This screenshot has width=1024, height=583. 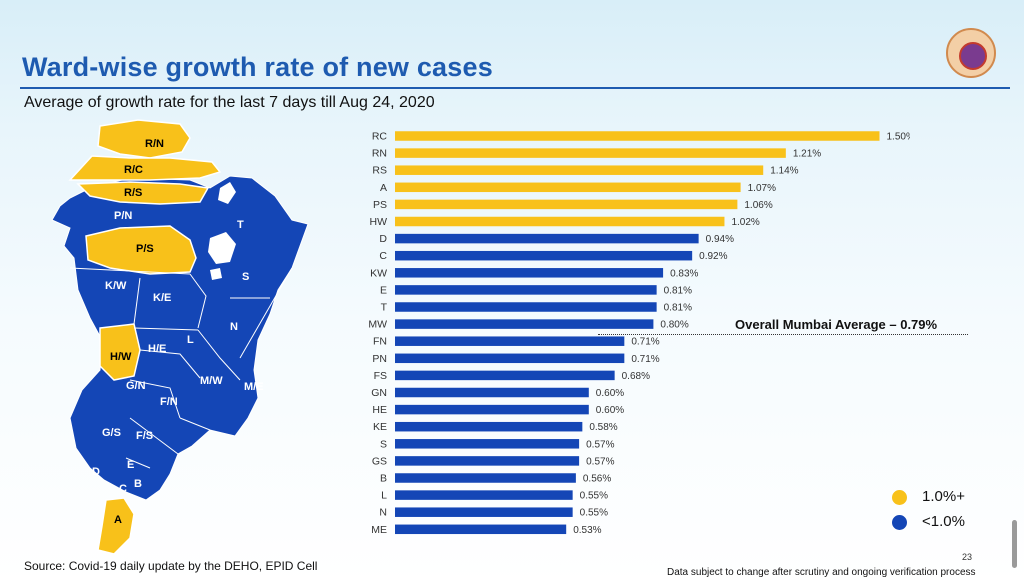 What do you see at coordinates (594, 496) in the screenshot?
I see `value-label-l: 0.55%` at bounding box center [594, 496].